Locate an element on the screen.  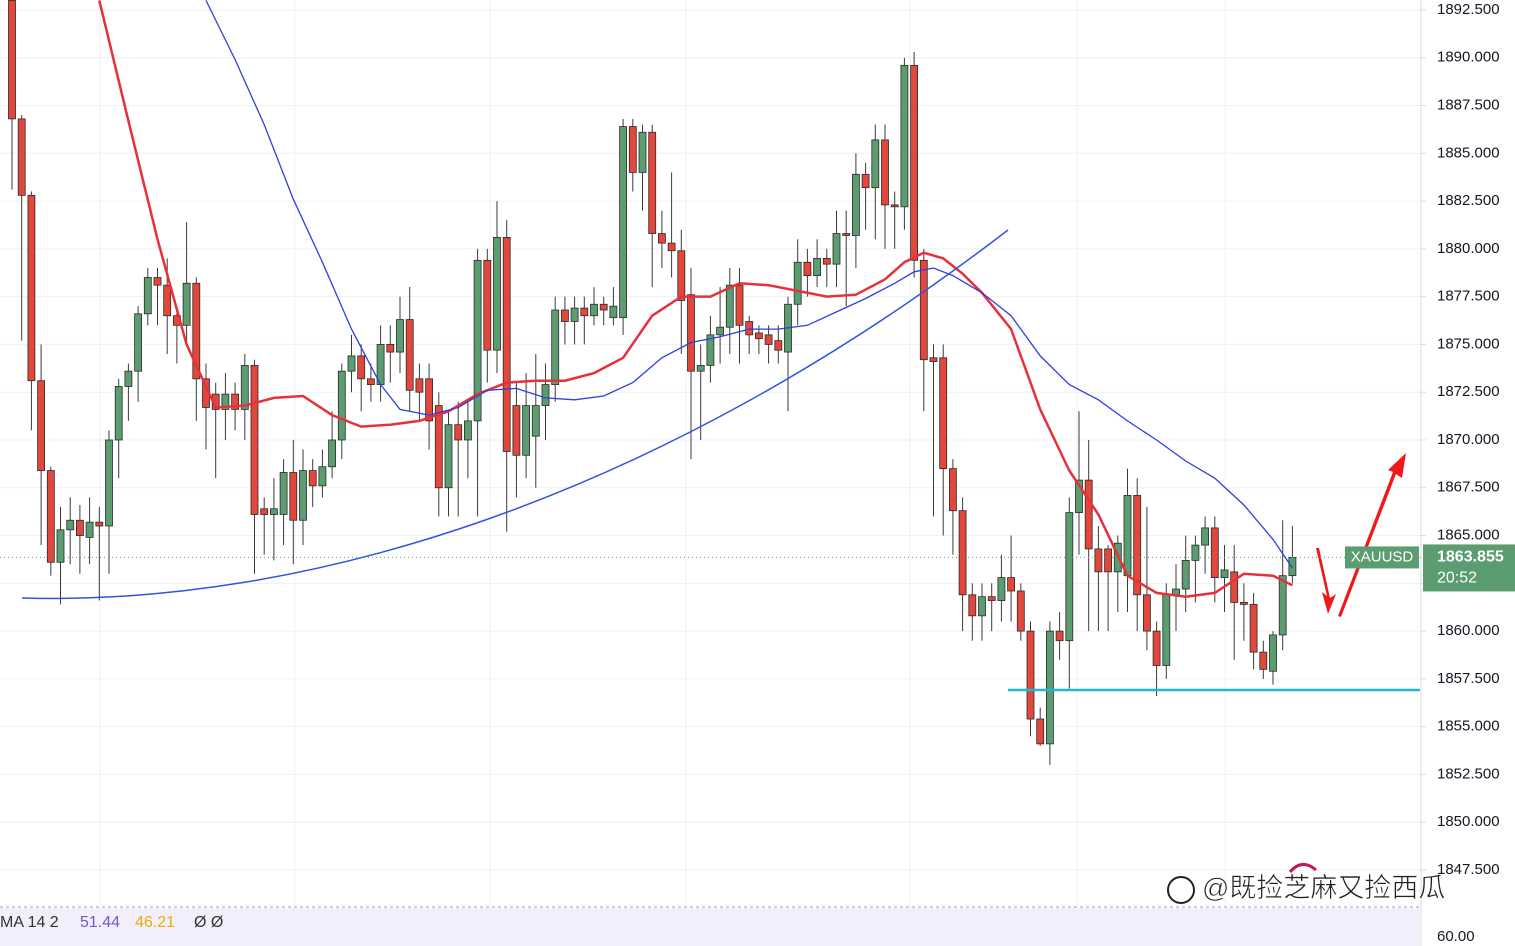
y-tick-label: 1885.000 is located at coordinates (1468, 152).